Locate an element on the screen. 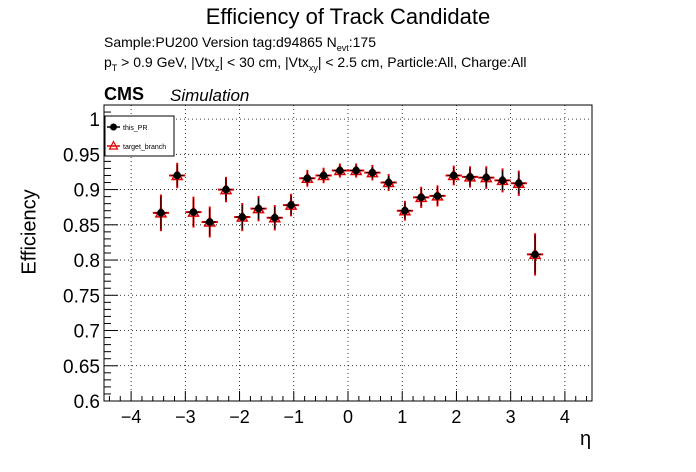 This screenshot has width=696, height=472. x-axis-label: η is located at coordinates (586, 439).